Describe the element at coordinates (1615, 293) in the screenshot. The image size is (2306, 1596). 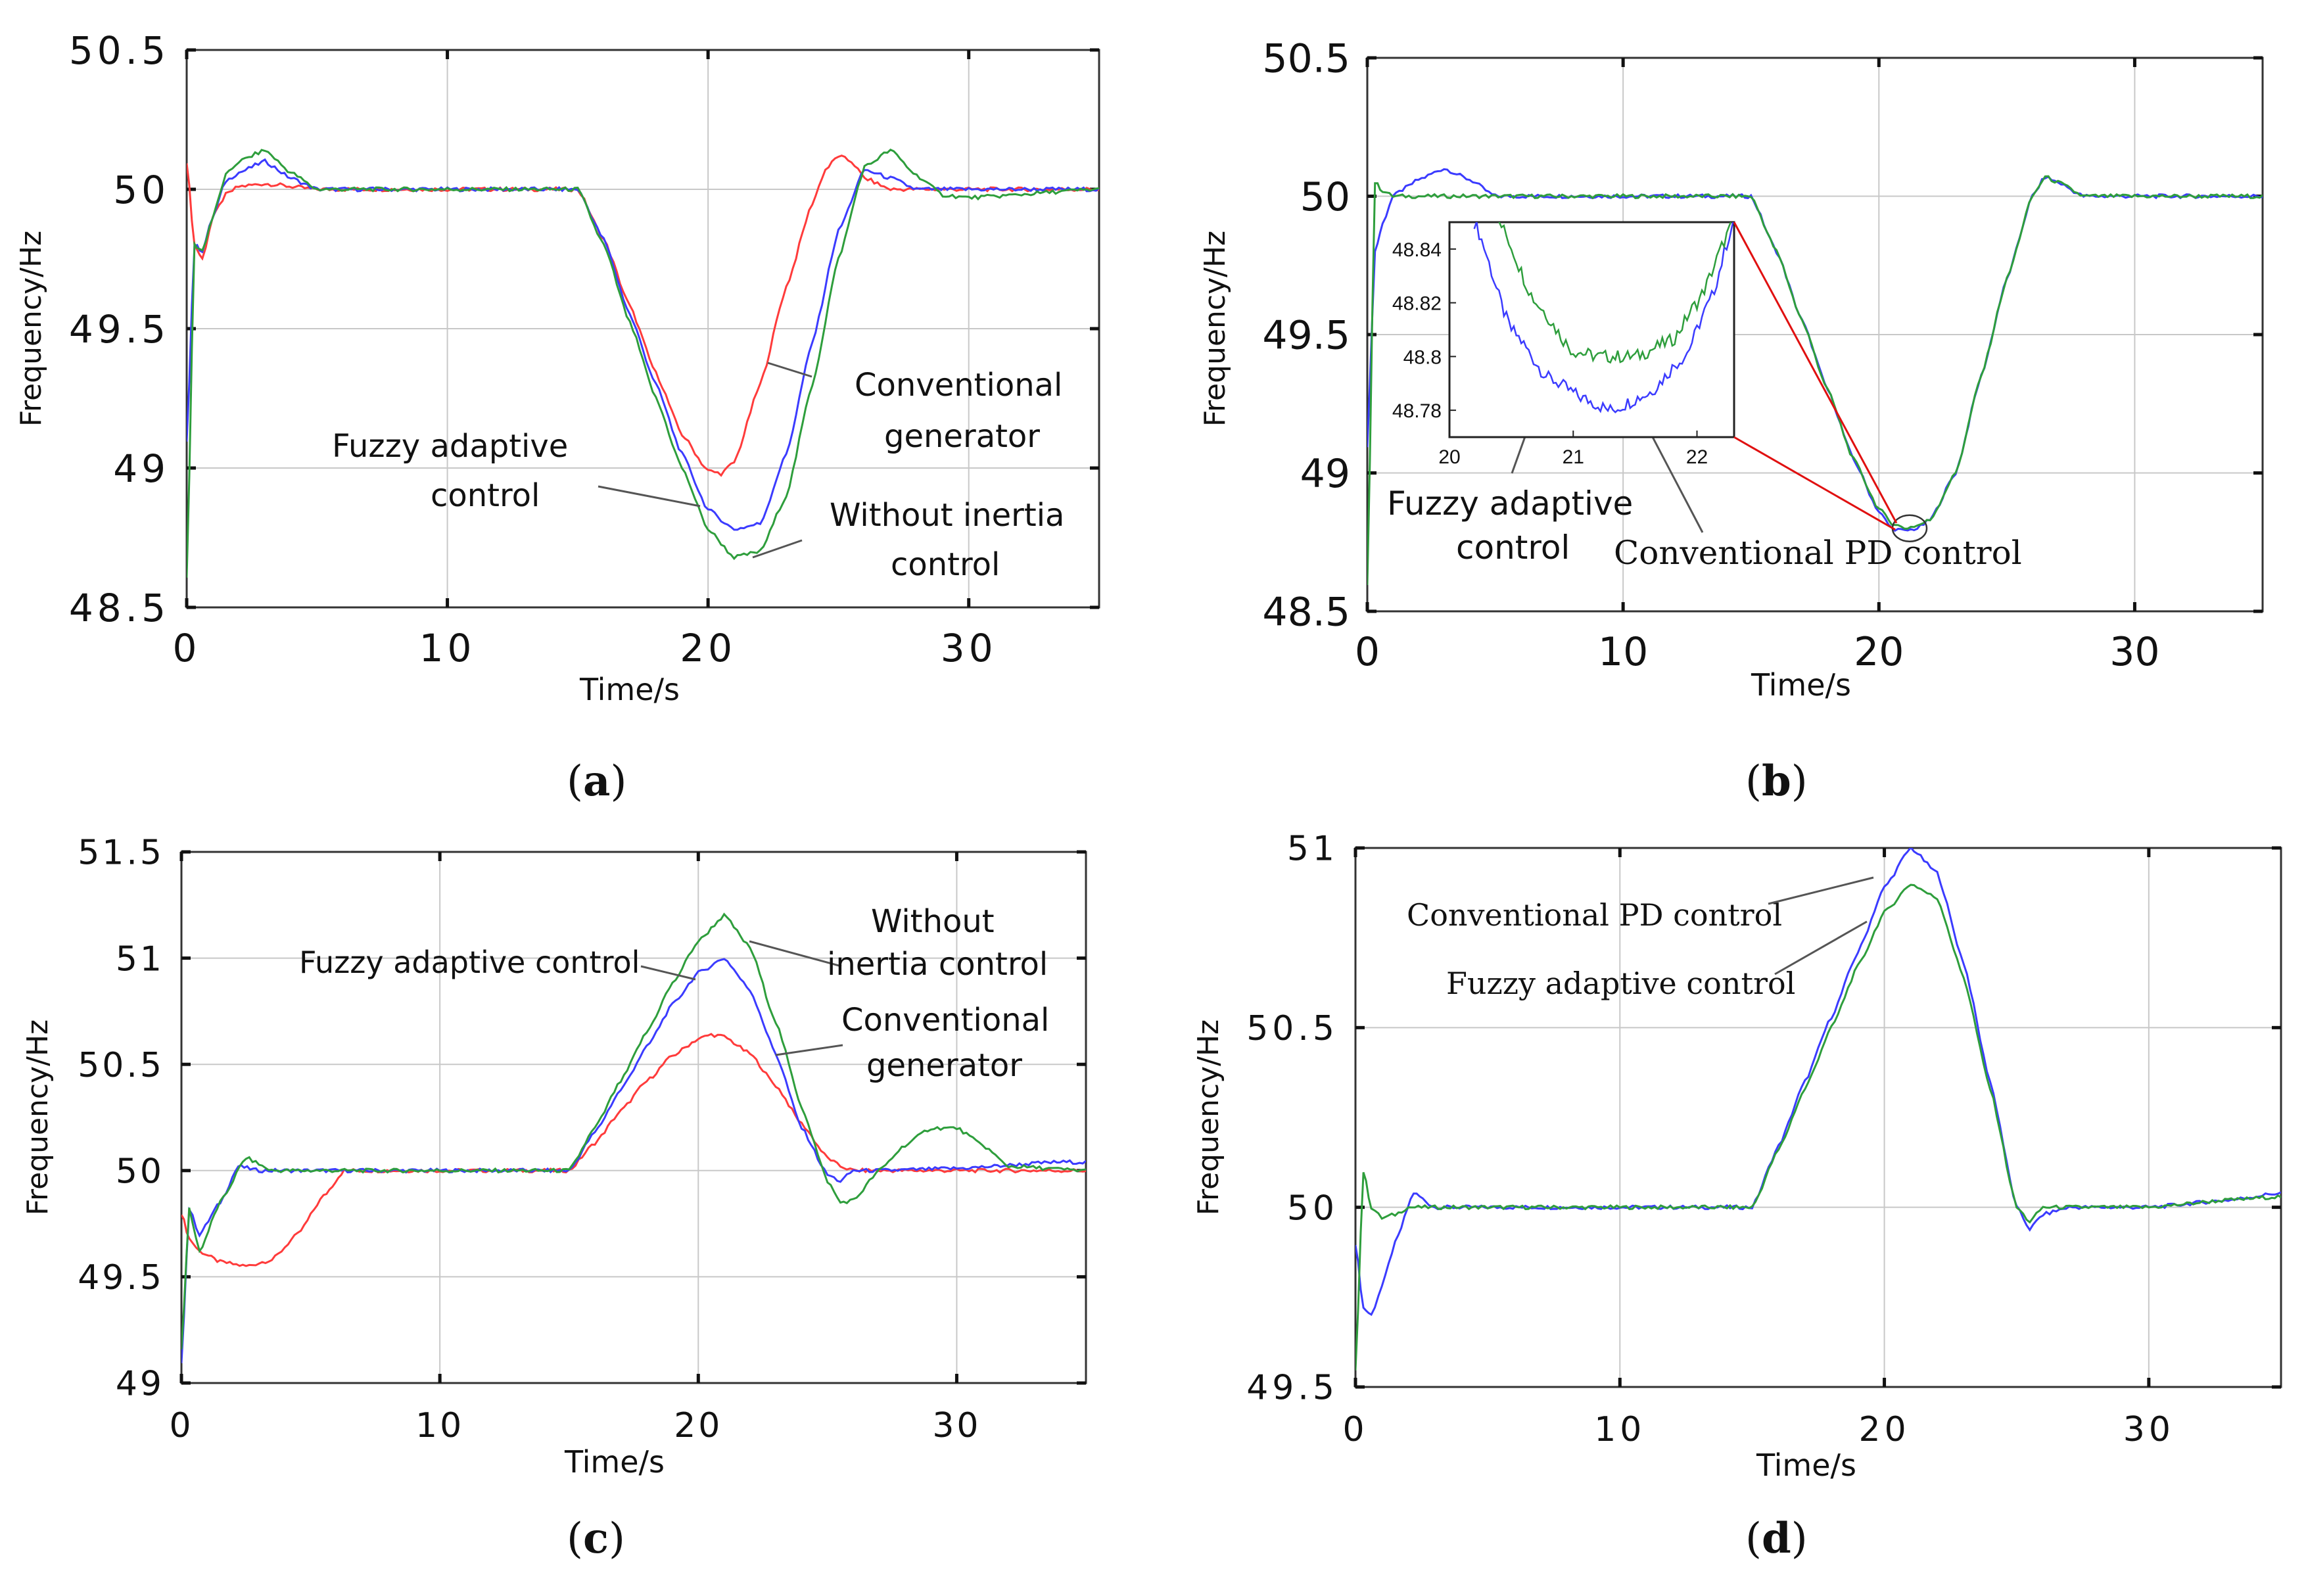
I see `inset-series-line-fuzzy-adaptive-control` at that location.